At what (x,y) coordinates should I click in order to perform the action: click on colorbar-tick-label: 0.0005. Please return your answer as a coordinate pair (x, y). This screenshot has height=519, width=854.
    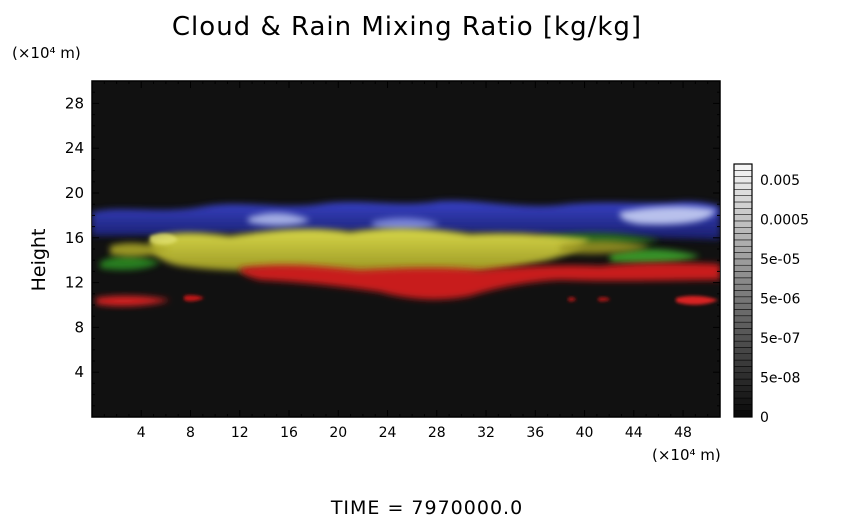
    Looking at the image, I should click on (784, 221).